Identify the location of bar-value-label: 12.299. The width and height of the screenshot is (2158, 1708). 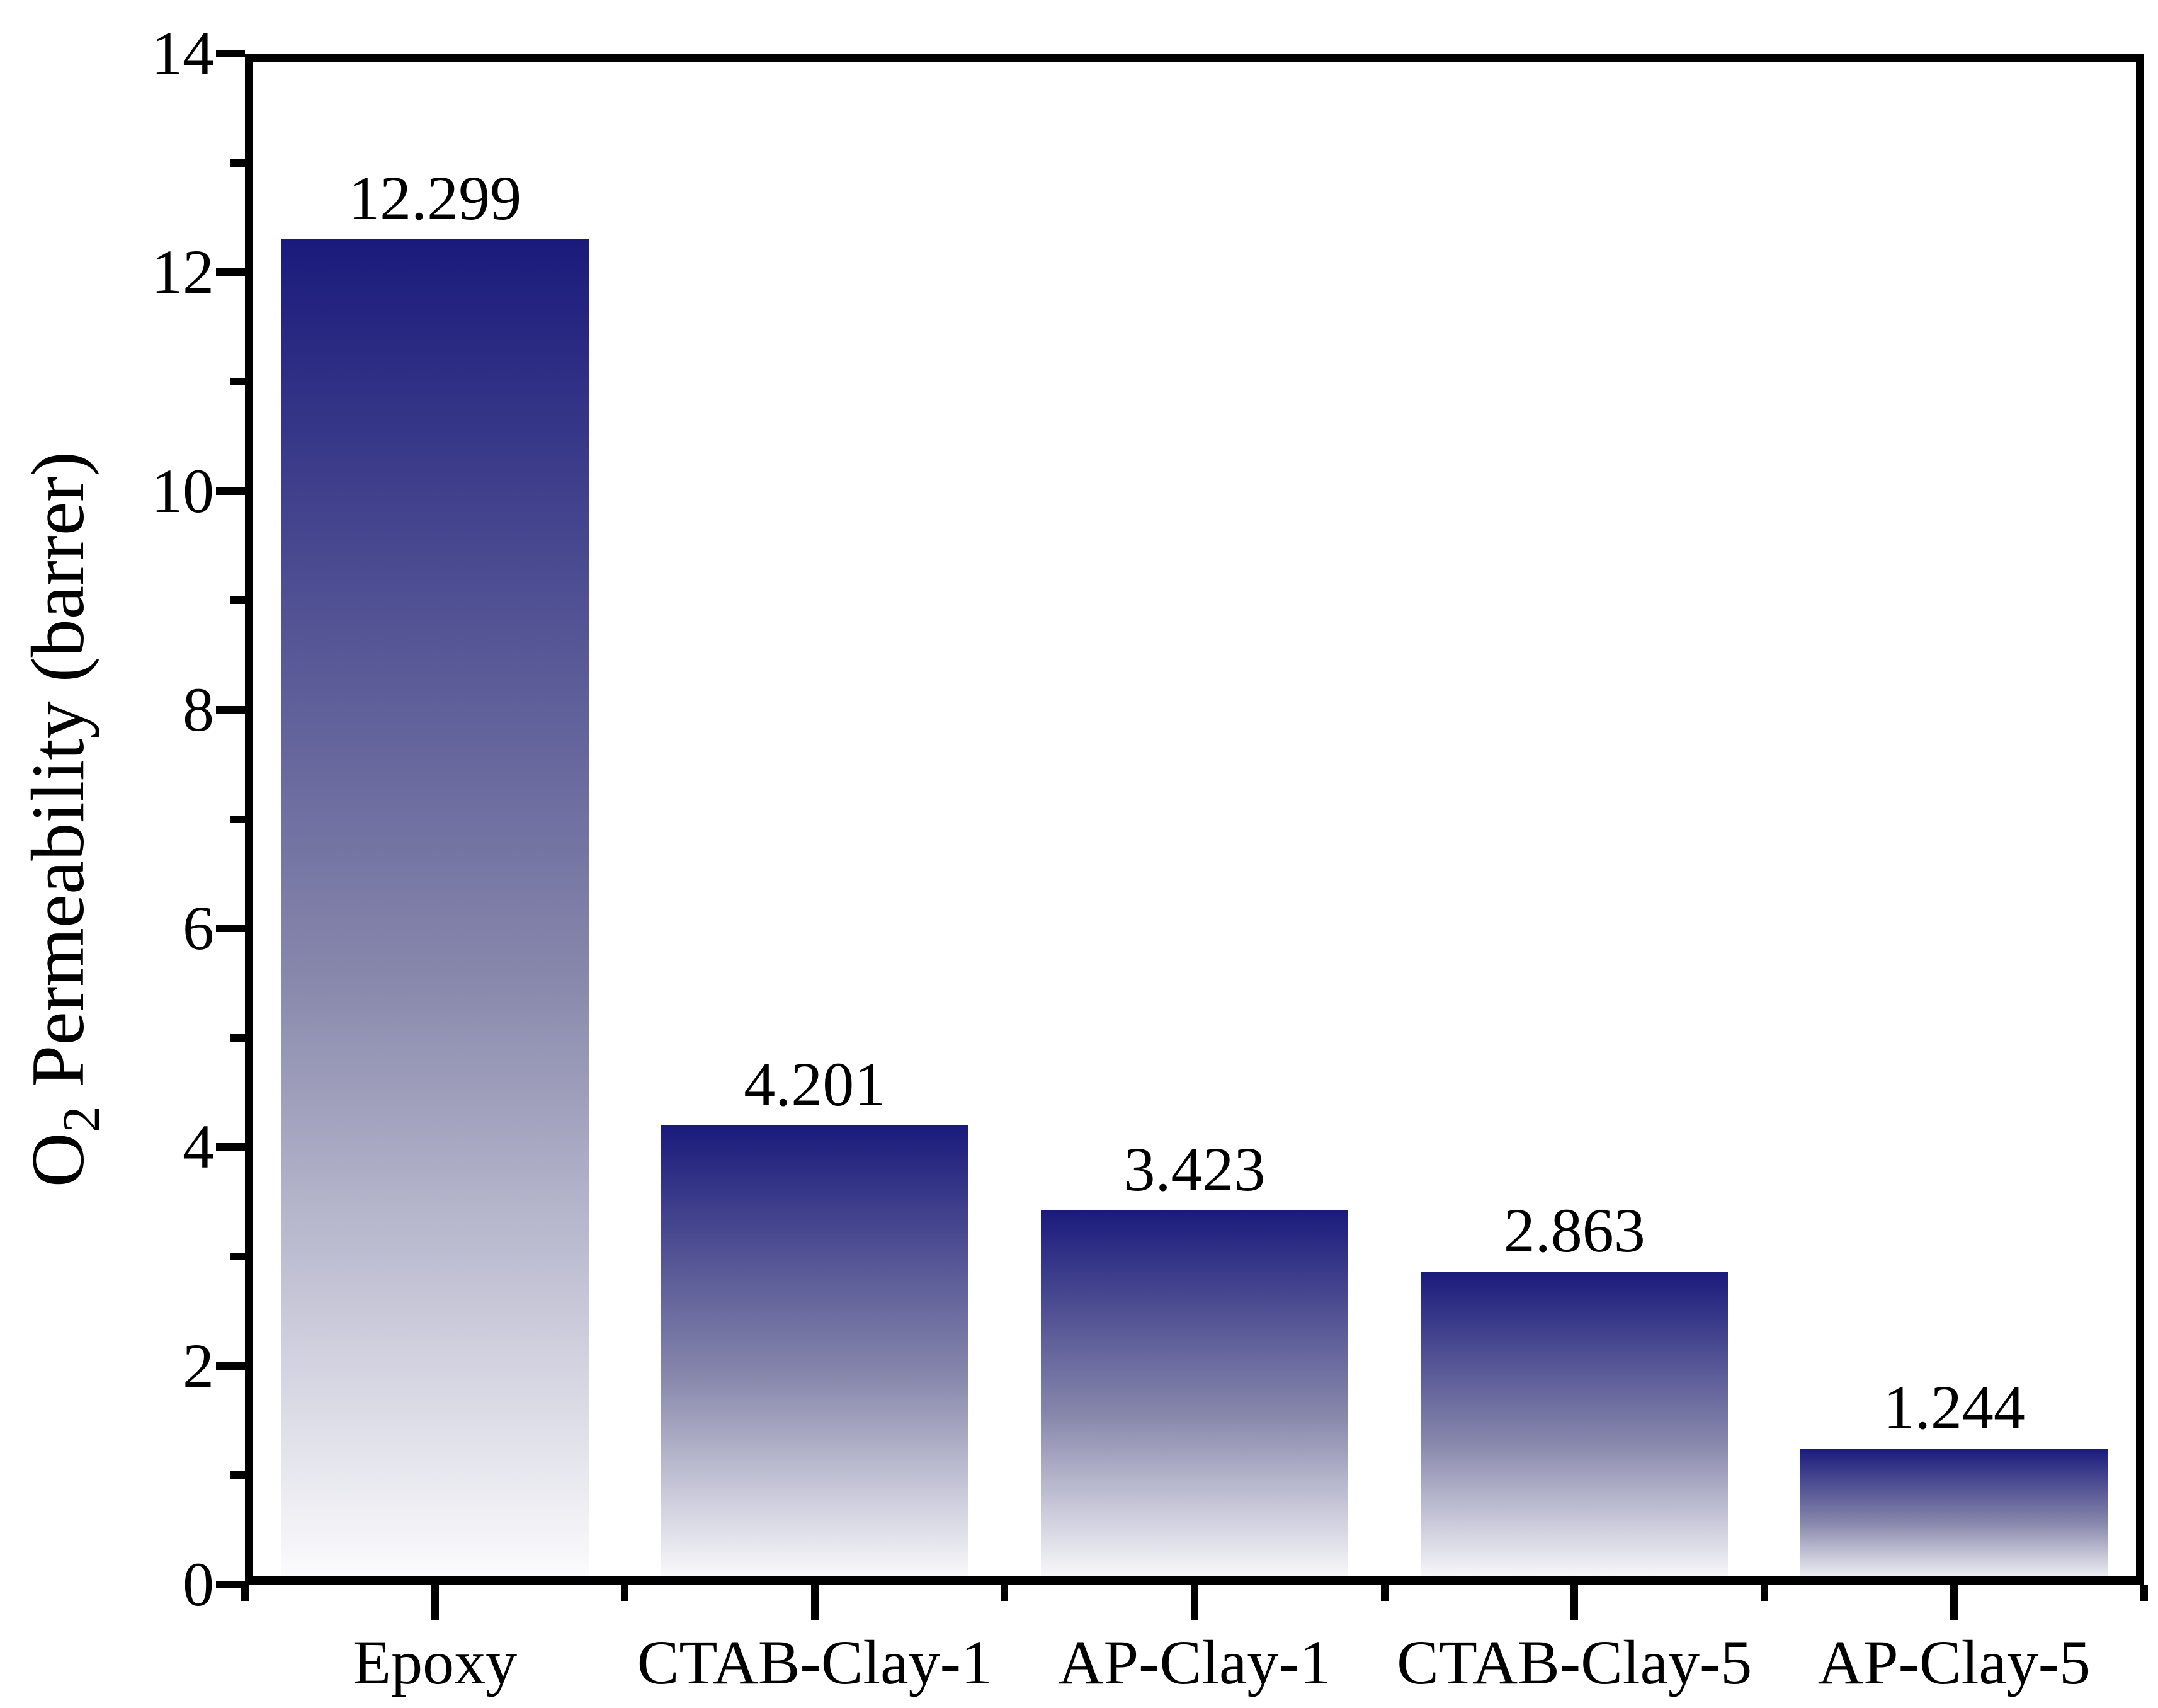
(435, 199).